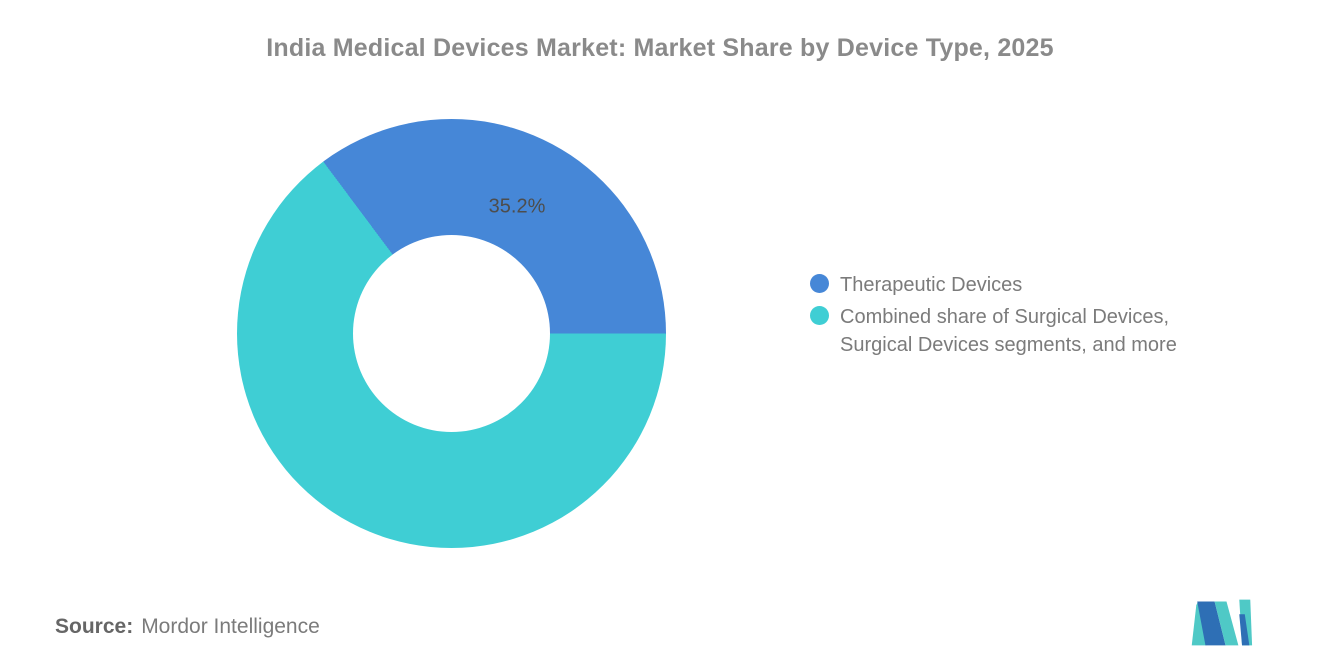 The width and height of the screenshot is (1320, 665). I want to click on source-label: Source:, so click(94, 626).